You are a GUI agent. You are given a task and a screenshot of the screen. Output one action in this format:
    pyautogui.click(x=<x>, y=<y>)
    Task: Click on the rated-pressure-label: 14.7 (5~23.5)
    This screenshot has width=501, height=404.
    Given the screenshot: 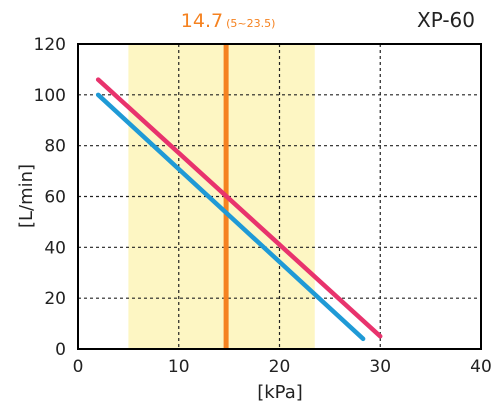 What is the action you would take?
    pyautogui.click(x=228, y=21)
    